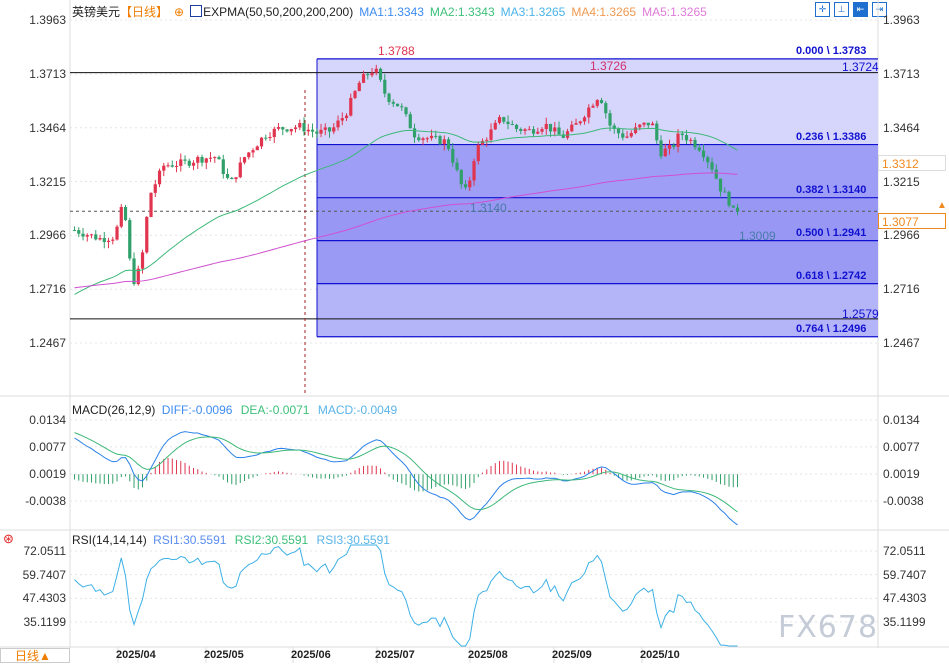 The height and width of the screenshot is (664, 949). Describe the element at coordinates (271, 540) in the screenshot. I see `rsi2-value: RSI2:30.5591` at that location.